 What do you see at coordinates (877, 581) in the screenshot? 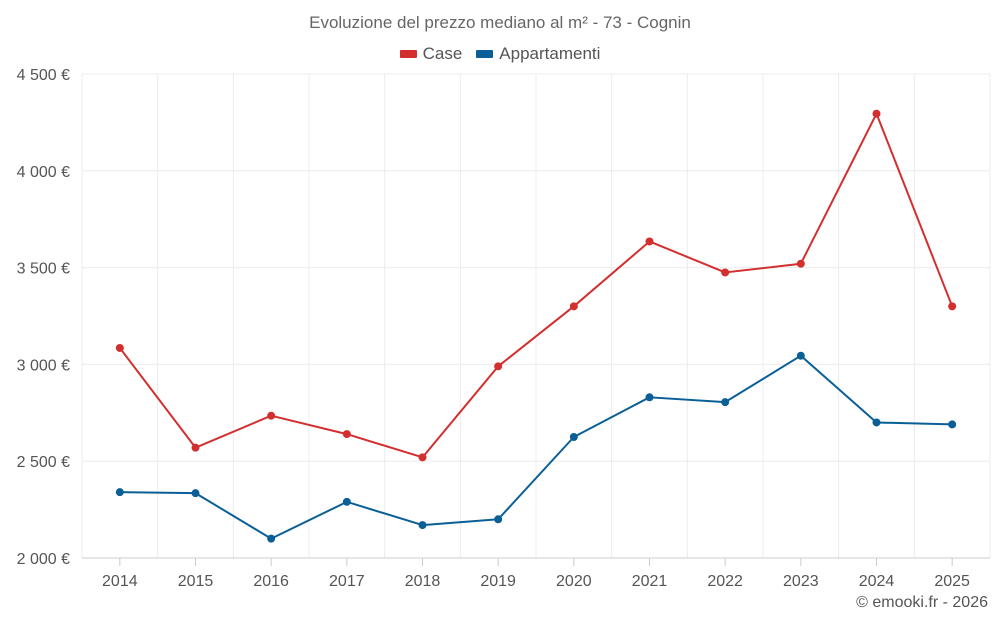
I see `x-tick-label: 2024` at bounding box center [877, 581].